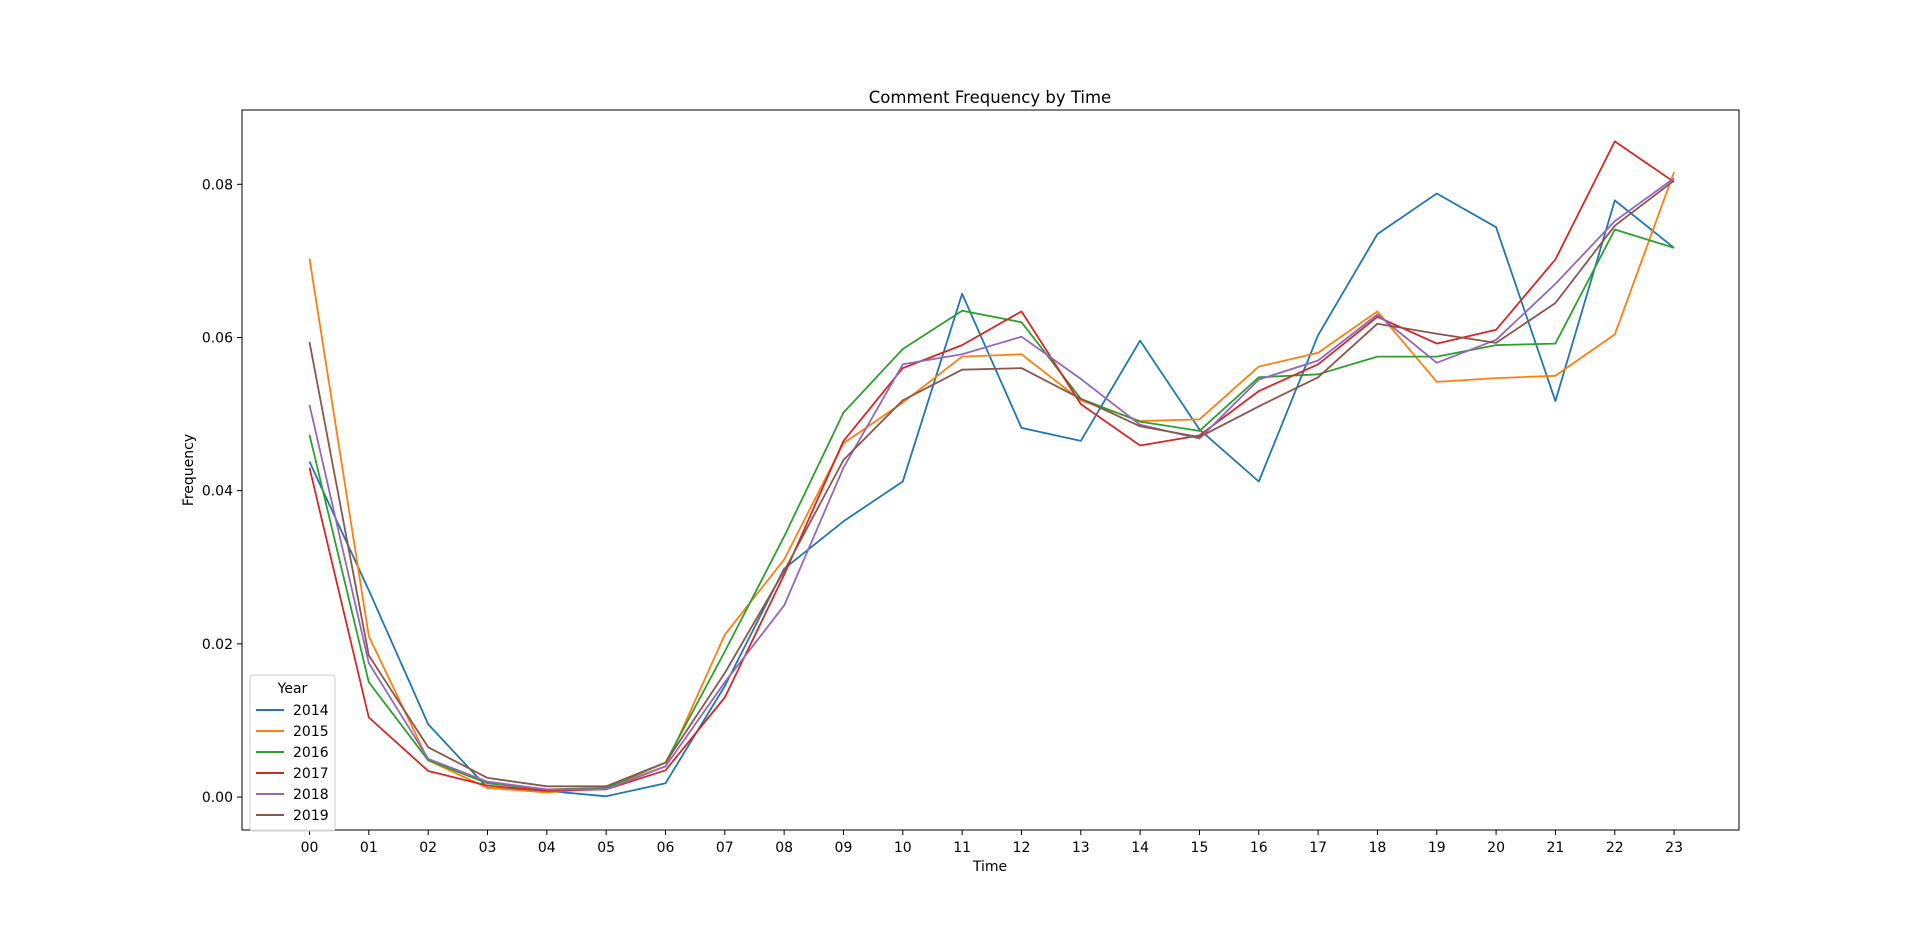 The width and height of the screenshot is (1920, 927). I want to click on y-tick-label: 0.08, so click(217, 185).